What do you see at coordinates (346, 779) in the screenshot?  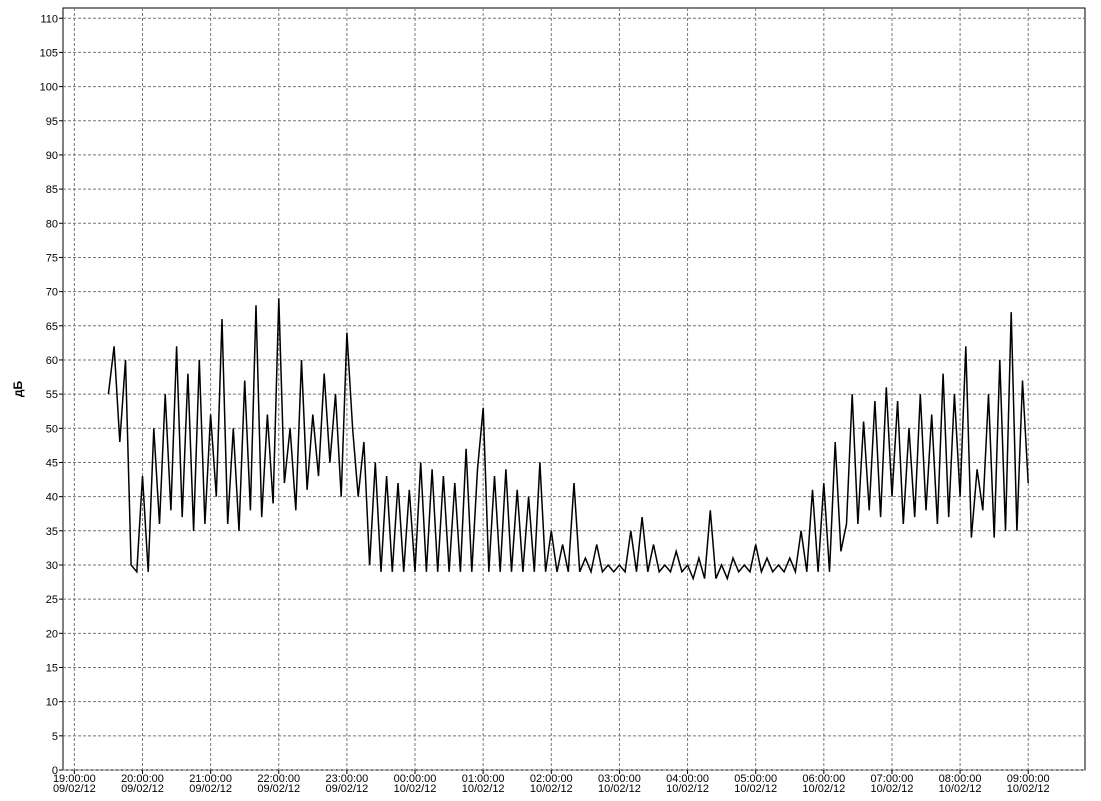 I see `x-tick-label: 23:00:00` at bounding box center [346, 779].